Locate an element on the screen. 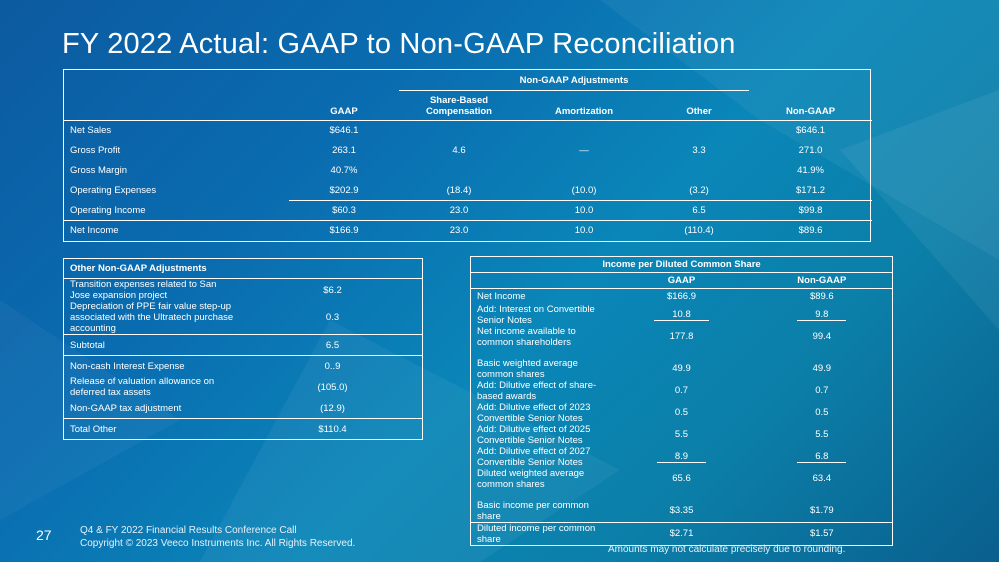 The width and height of the screenshot is (999, 562). gaap-value: 177.8 is located at coordinates (681, 337).